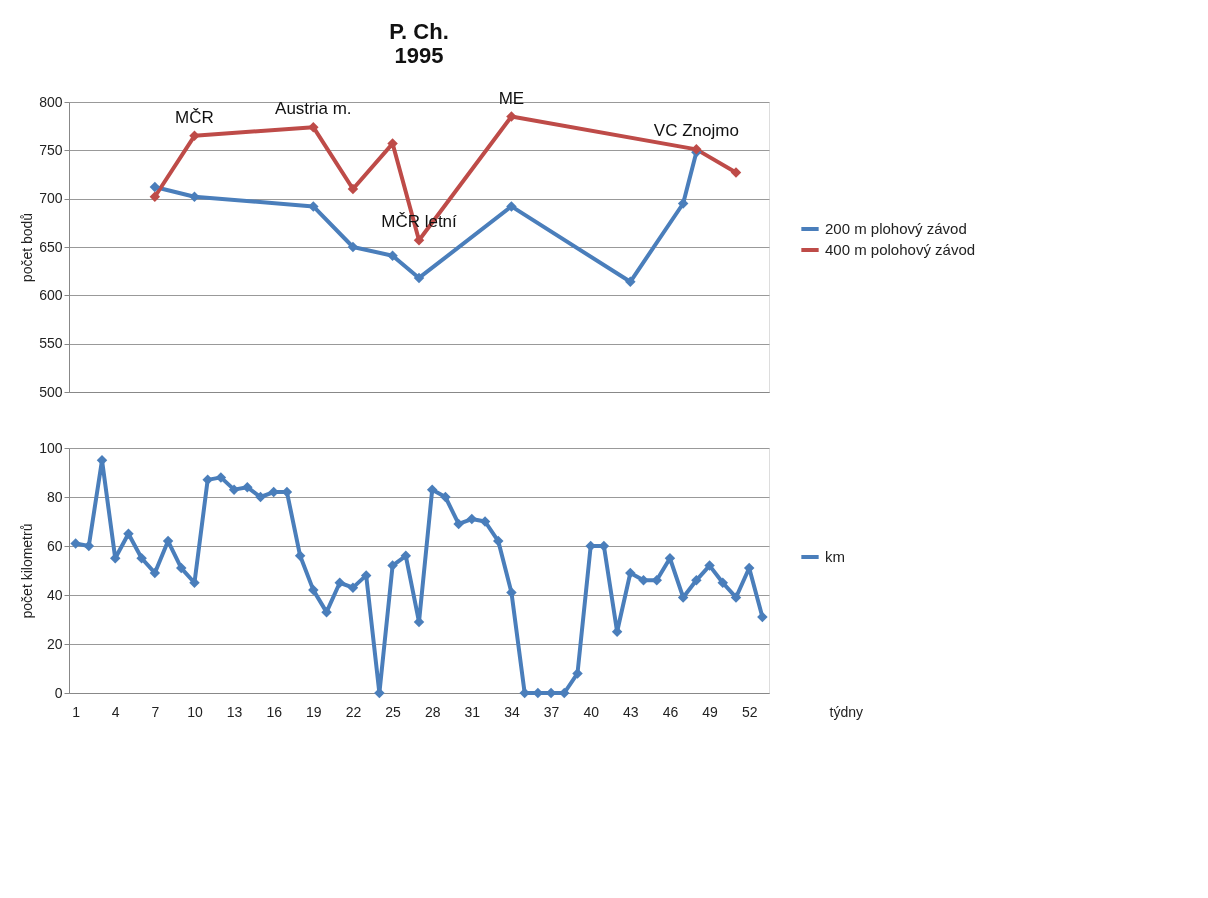  Describe the element at coordinates (432, 711) in the screenshot. I see `x-tick-label: 28` at that location.